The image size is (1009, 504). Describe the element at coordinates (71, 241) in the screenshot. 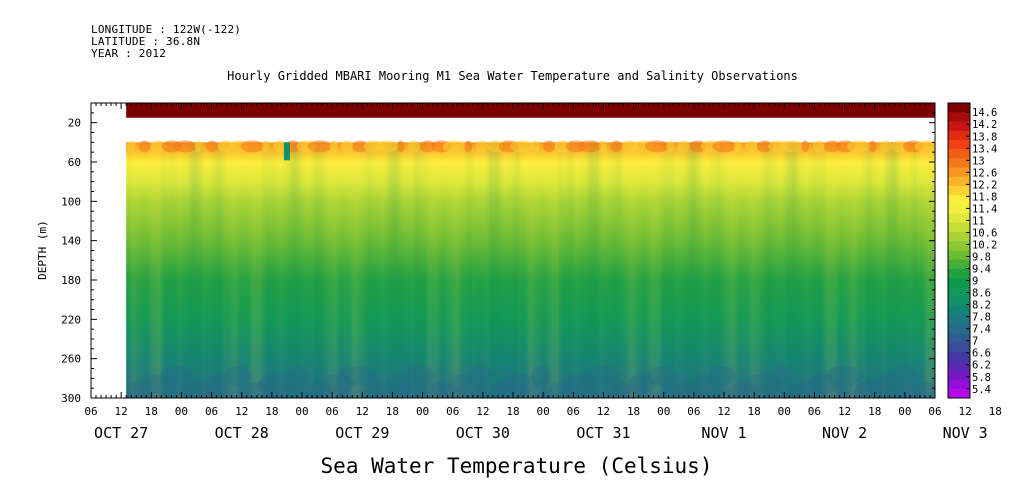

I see `y-tick-label: 140` at that location.